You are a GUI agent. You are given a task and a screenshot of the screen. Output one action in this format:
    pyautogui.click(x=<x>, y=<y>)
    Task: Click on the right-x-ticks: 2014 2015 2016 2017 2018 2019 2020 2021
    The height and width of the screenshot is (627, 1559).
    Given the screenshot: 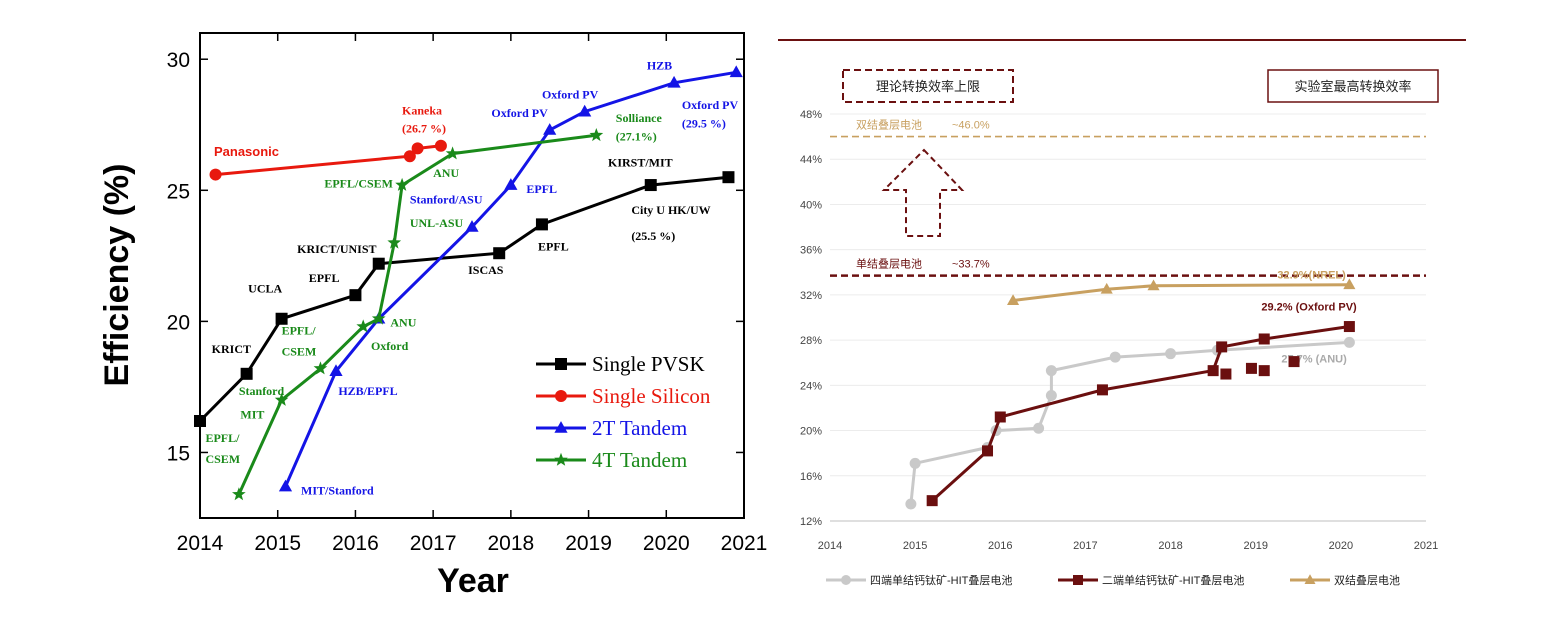 What is the action you would take?
    pyautogui.click(x=1128, y=546)
    